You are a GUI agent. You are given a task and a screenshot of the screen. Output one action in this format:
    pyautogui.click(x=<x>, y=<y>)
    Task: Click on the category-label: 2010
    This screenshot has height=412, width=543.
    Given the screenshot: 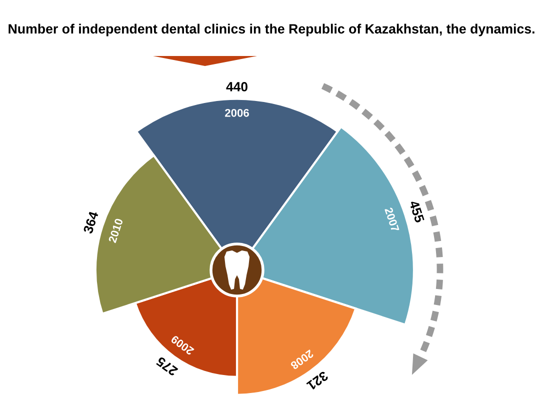 What is the action you would take?
    pyautogui.click(x=116, y=231)
    